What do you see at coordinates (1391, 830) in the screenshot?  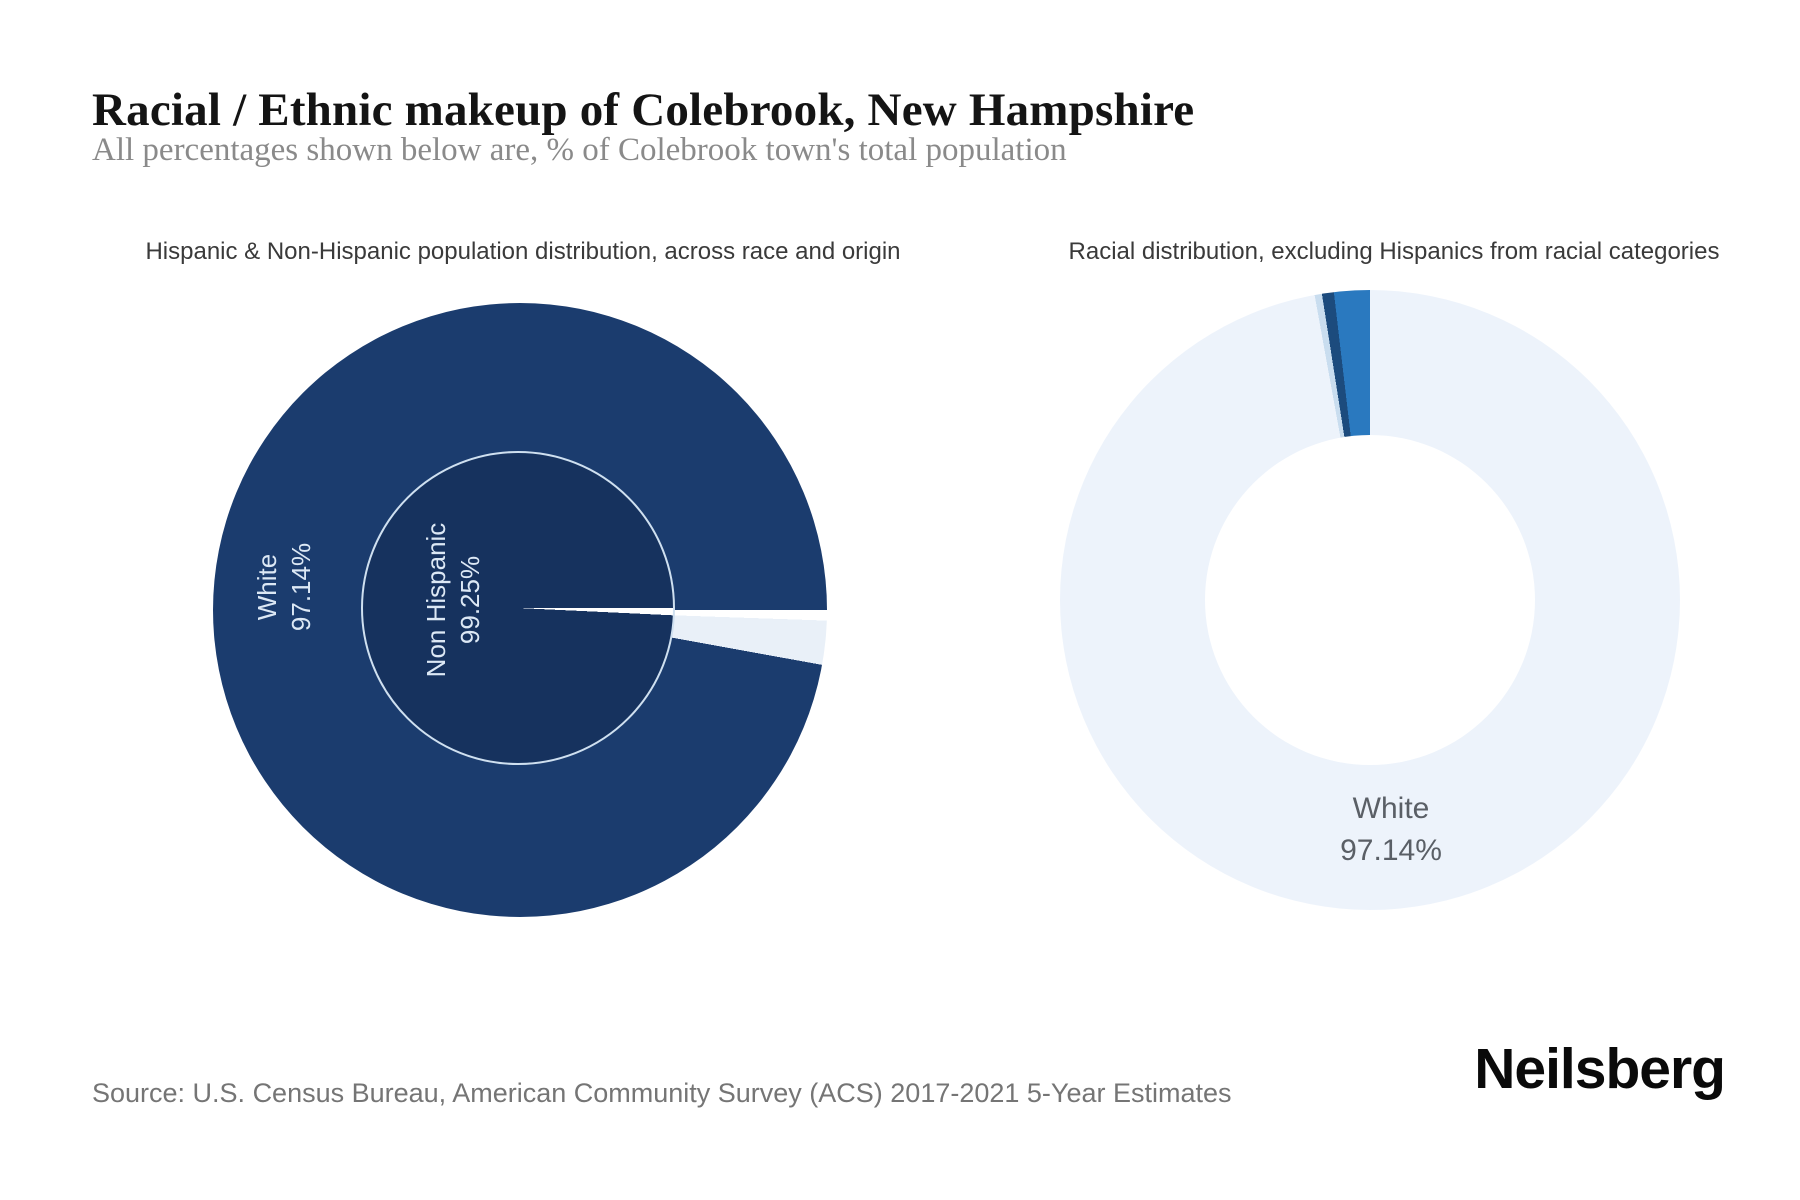 I see `white-donut-label: White 97.14%` at bounding box center [1391, 830].